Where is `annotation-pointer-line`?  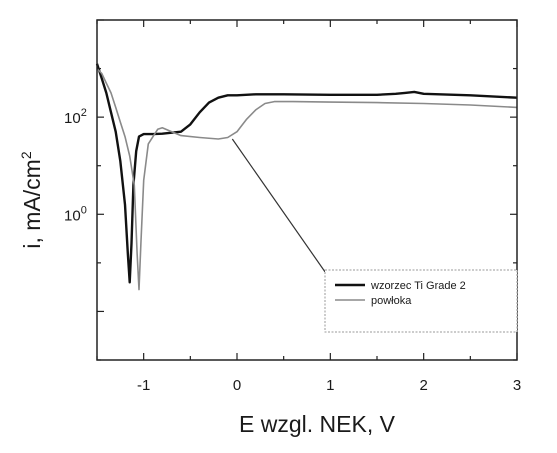 annotation-pointer-line is located at coordinates (281, 209).